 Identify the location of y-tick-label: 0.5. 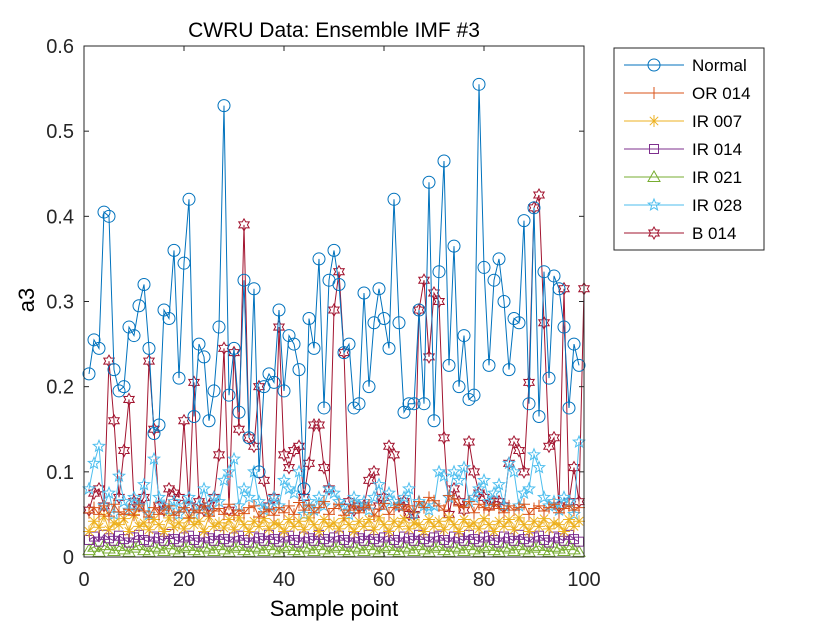
(60, 132).